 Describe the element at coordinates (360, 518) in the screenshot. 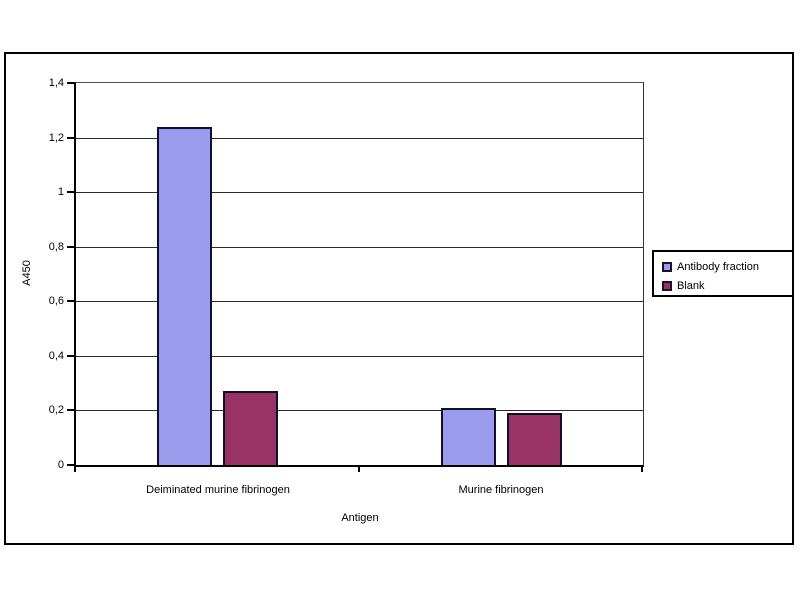

I see `x-axis-title: Antigen` at that location.